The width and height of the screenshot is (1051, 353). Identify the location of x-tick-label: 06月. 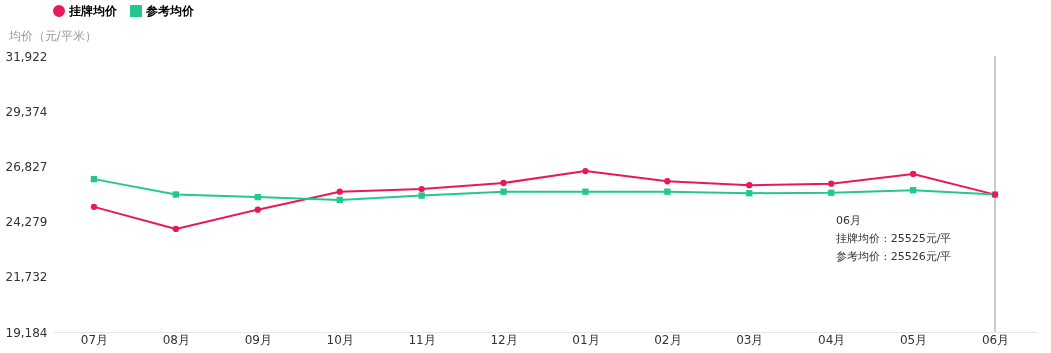
(995, 339).